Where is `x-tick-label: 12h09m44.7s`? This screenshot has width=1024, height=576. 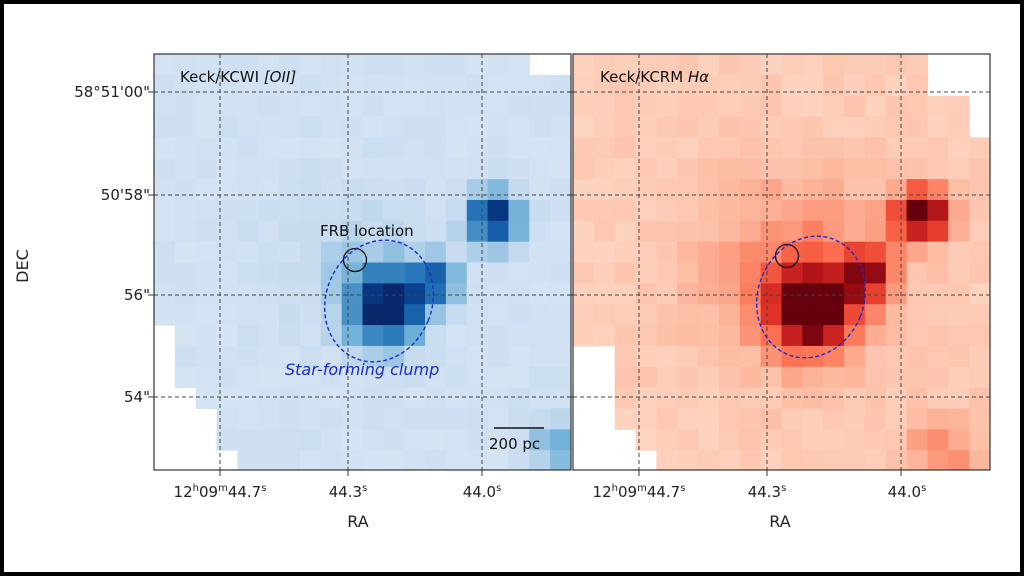 x-tick-label: 12h09m44.7s is located at coordinates (639, 492).